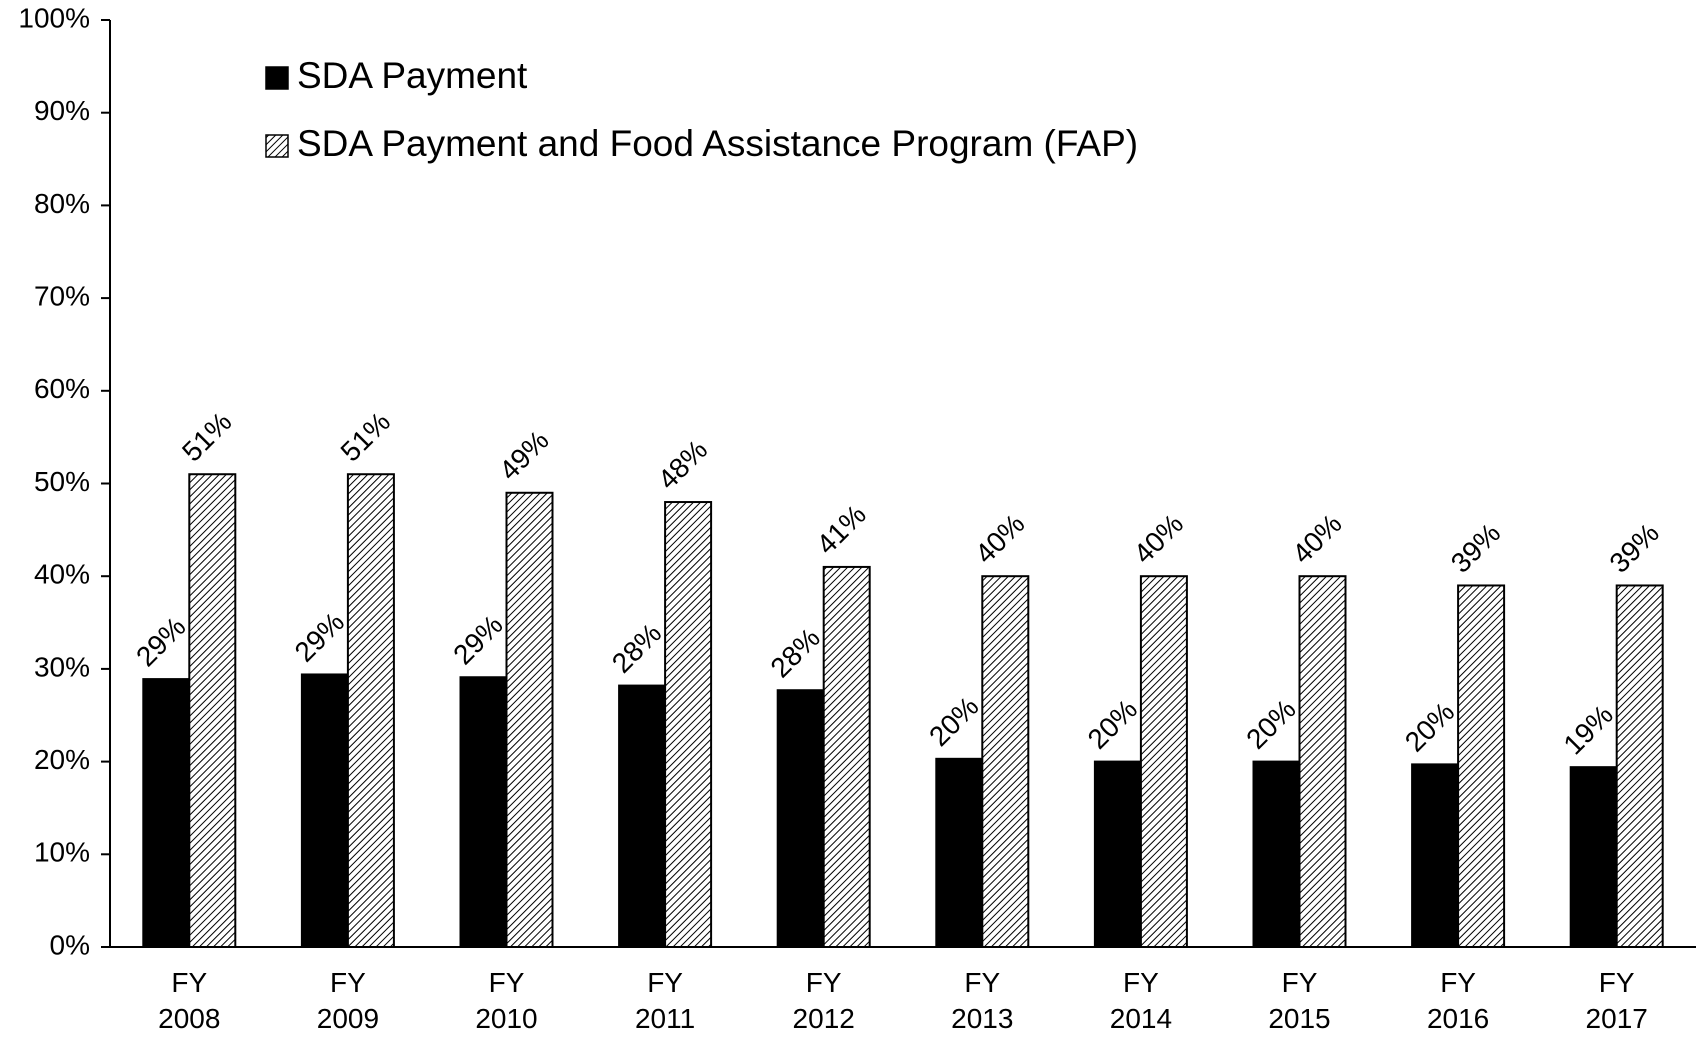 The width and height of the screenshot is (1705, 1039). I want to click on x-tick-label: FY 2010, so click(506, 1000).